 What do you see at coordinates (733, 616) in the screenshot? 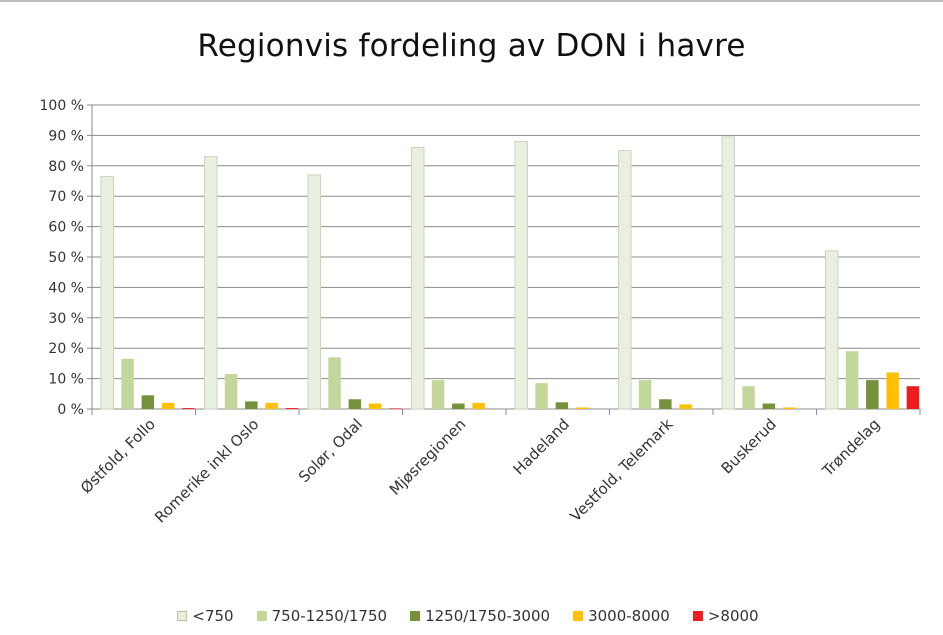
I see `legend-label: >8000` at bounding box center [733, 616].